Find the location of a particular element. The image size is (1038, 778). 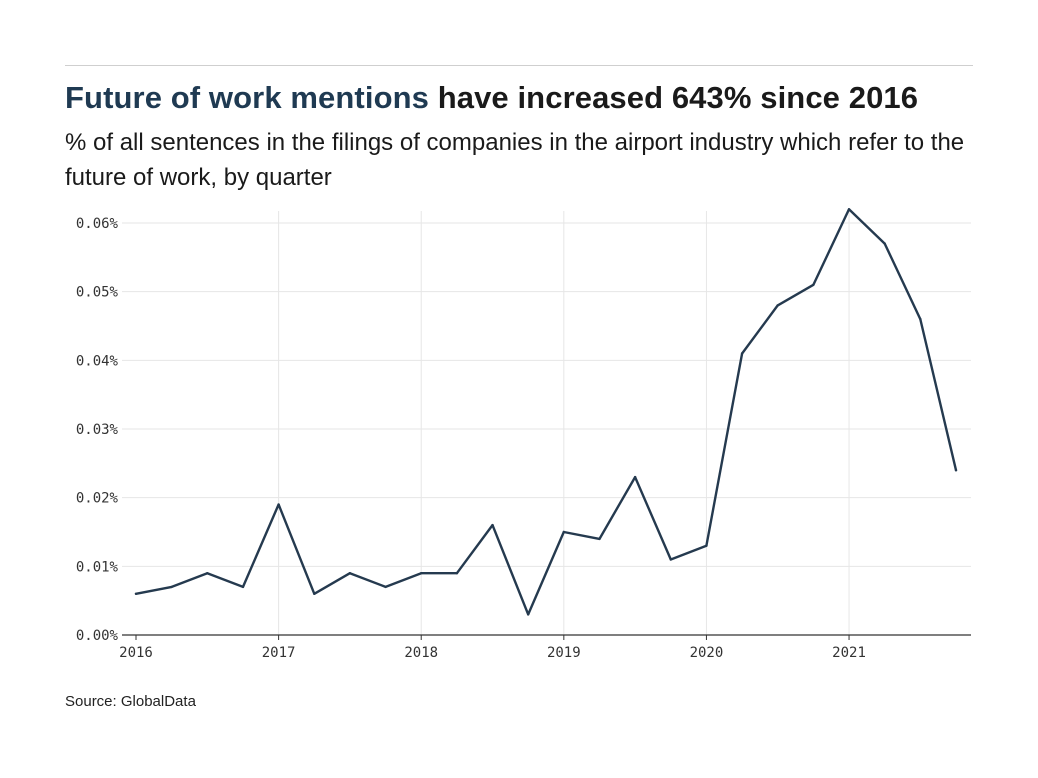

y-tick-label: 0.01% is located at coordinates (97, 567).